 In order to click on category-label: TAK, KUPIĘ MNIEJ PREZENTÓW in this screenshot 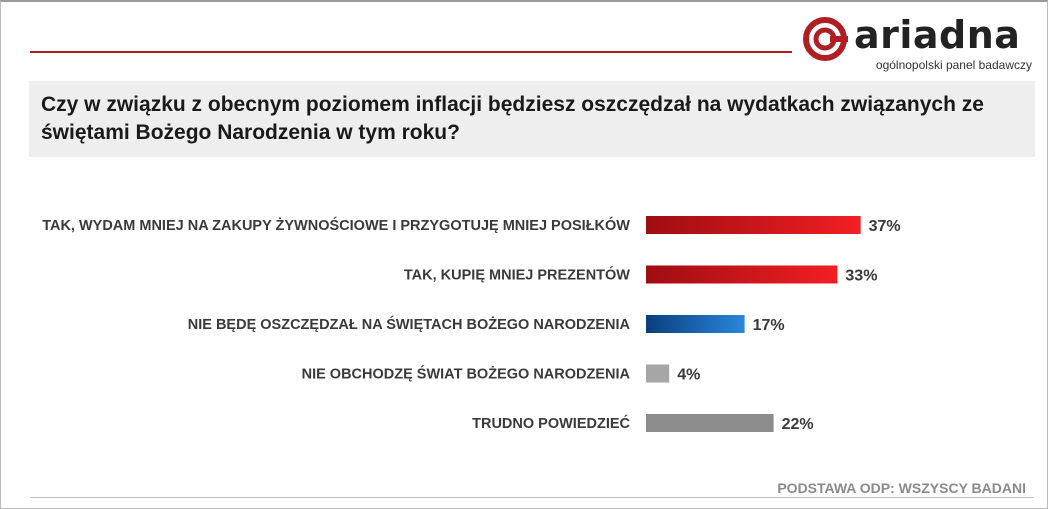, I will do `click(517, 275)`.